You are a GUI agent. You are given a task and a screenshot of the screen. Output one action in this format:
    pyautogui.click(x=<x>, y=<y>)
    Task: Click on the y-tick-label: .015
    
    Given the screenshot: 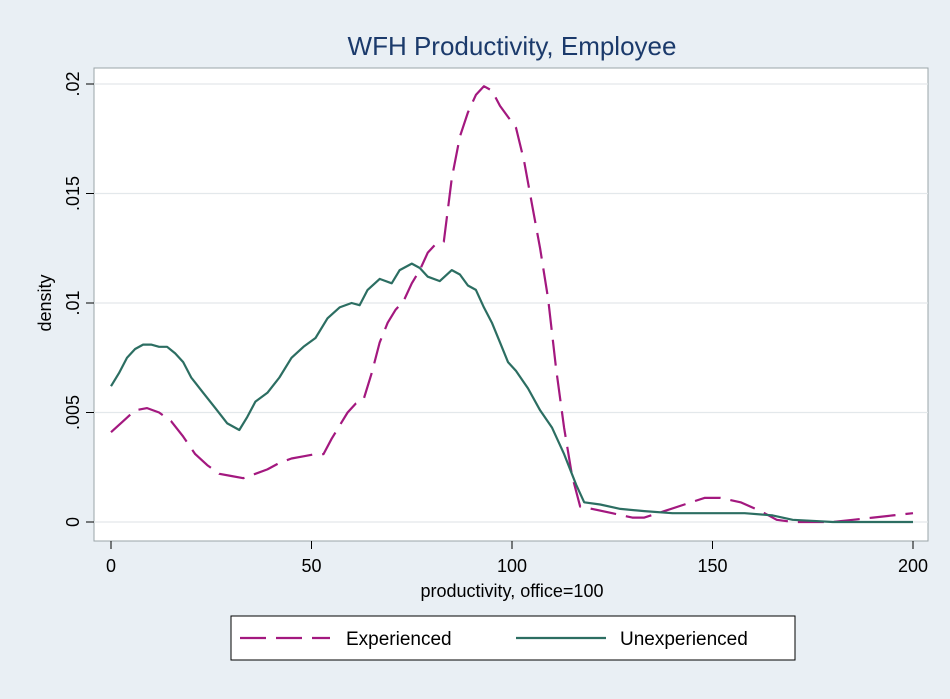 What is the action you would take?
    pyautogui.click(x=73, y=193)
    